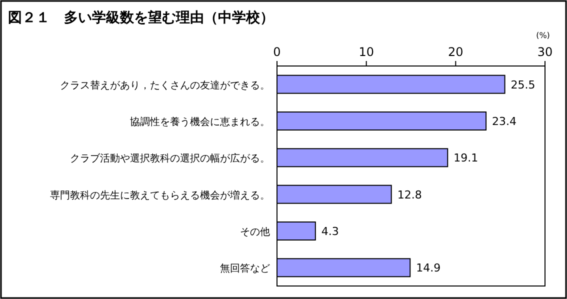 The width and height of the screenshot is (567, 299). I want to click on data-label: 4.3, so click(330, 231).